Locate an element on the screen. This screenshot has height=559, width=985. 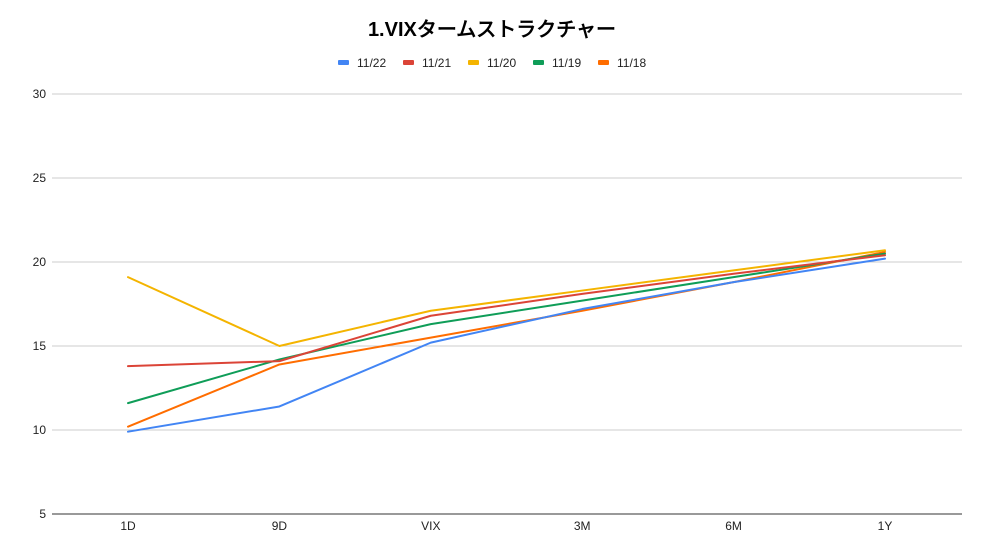
y-tick-label: 15 is located at coordinates (40, 346).